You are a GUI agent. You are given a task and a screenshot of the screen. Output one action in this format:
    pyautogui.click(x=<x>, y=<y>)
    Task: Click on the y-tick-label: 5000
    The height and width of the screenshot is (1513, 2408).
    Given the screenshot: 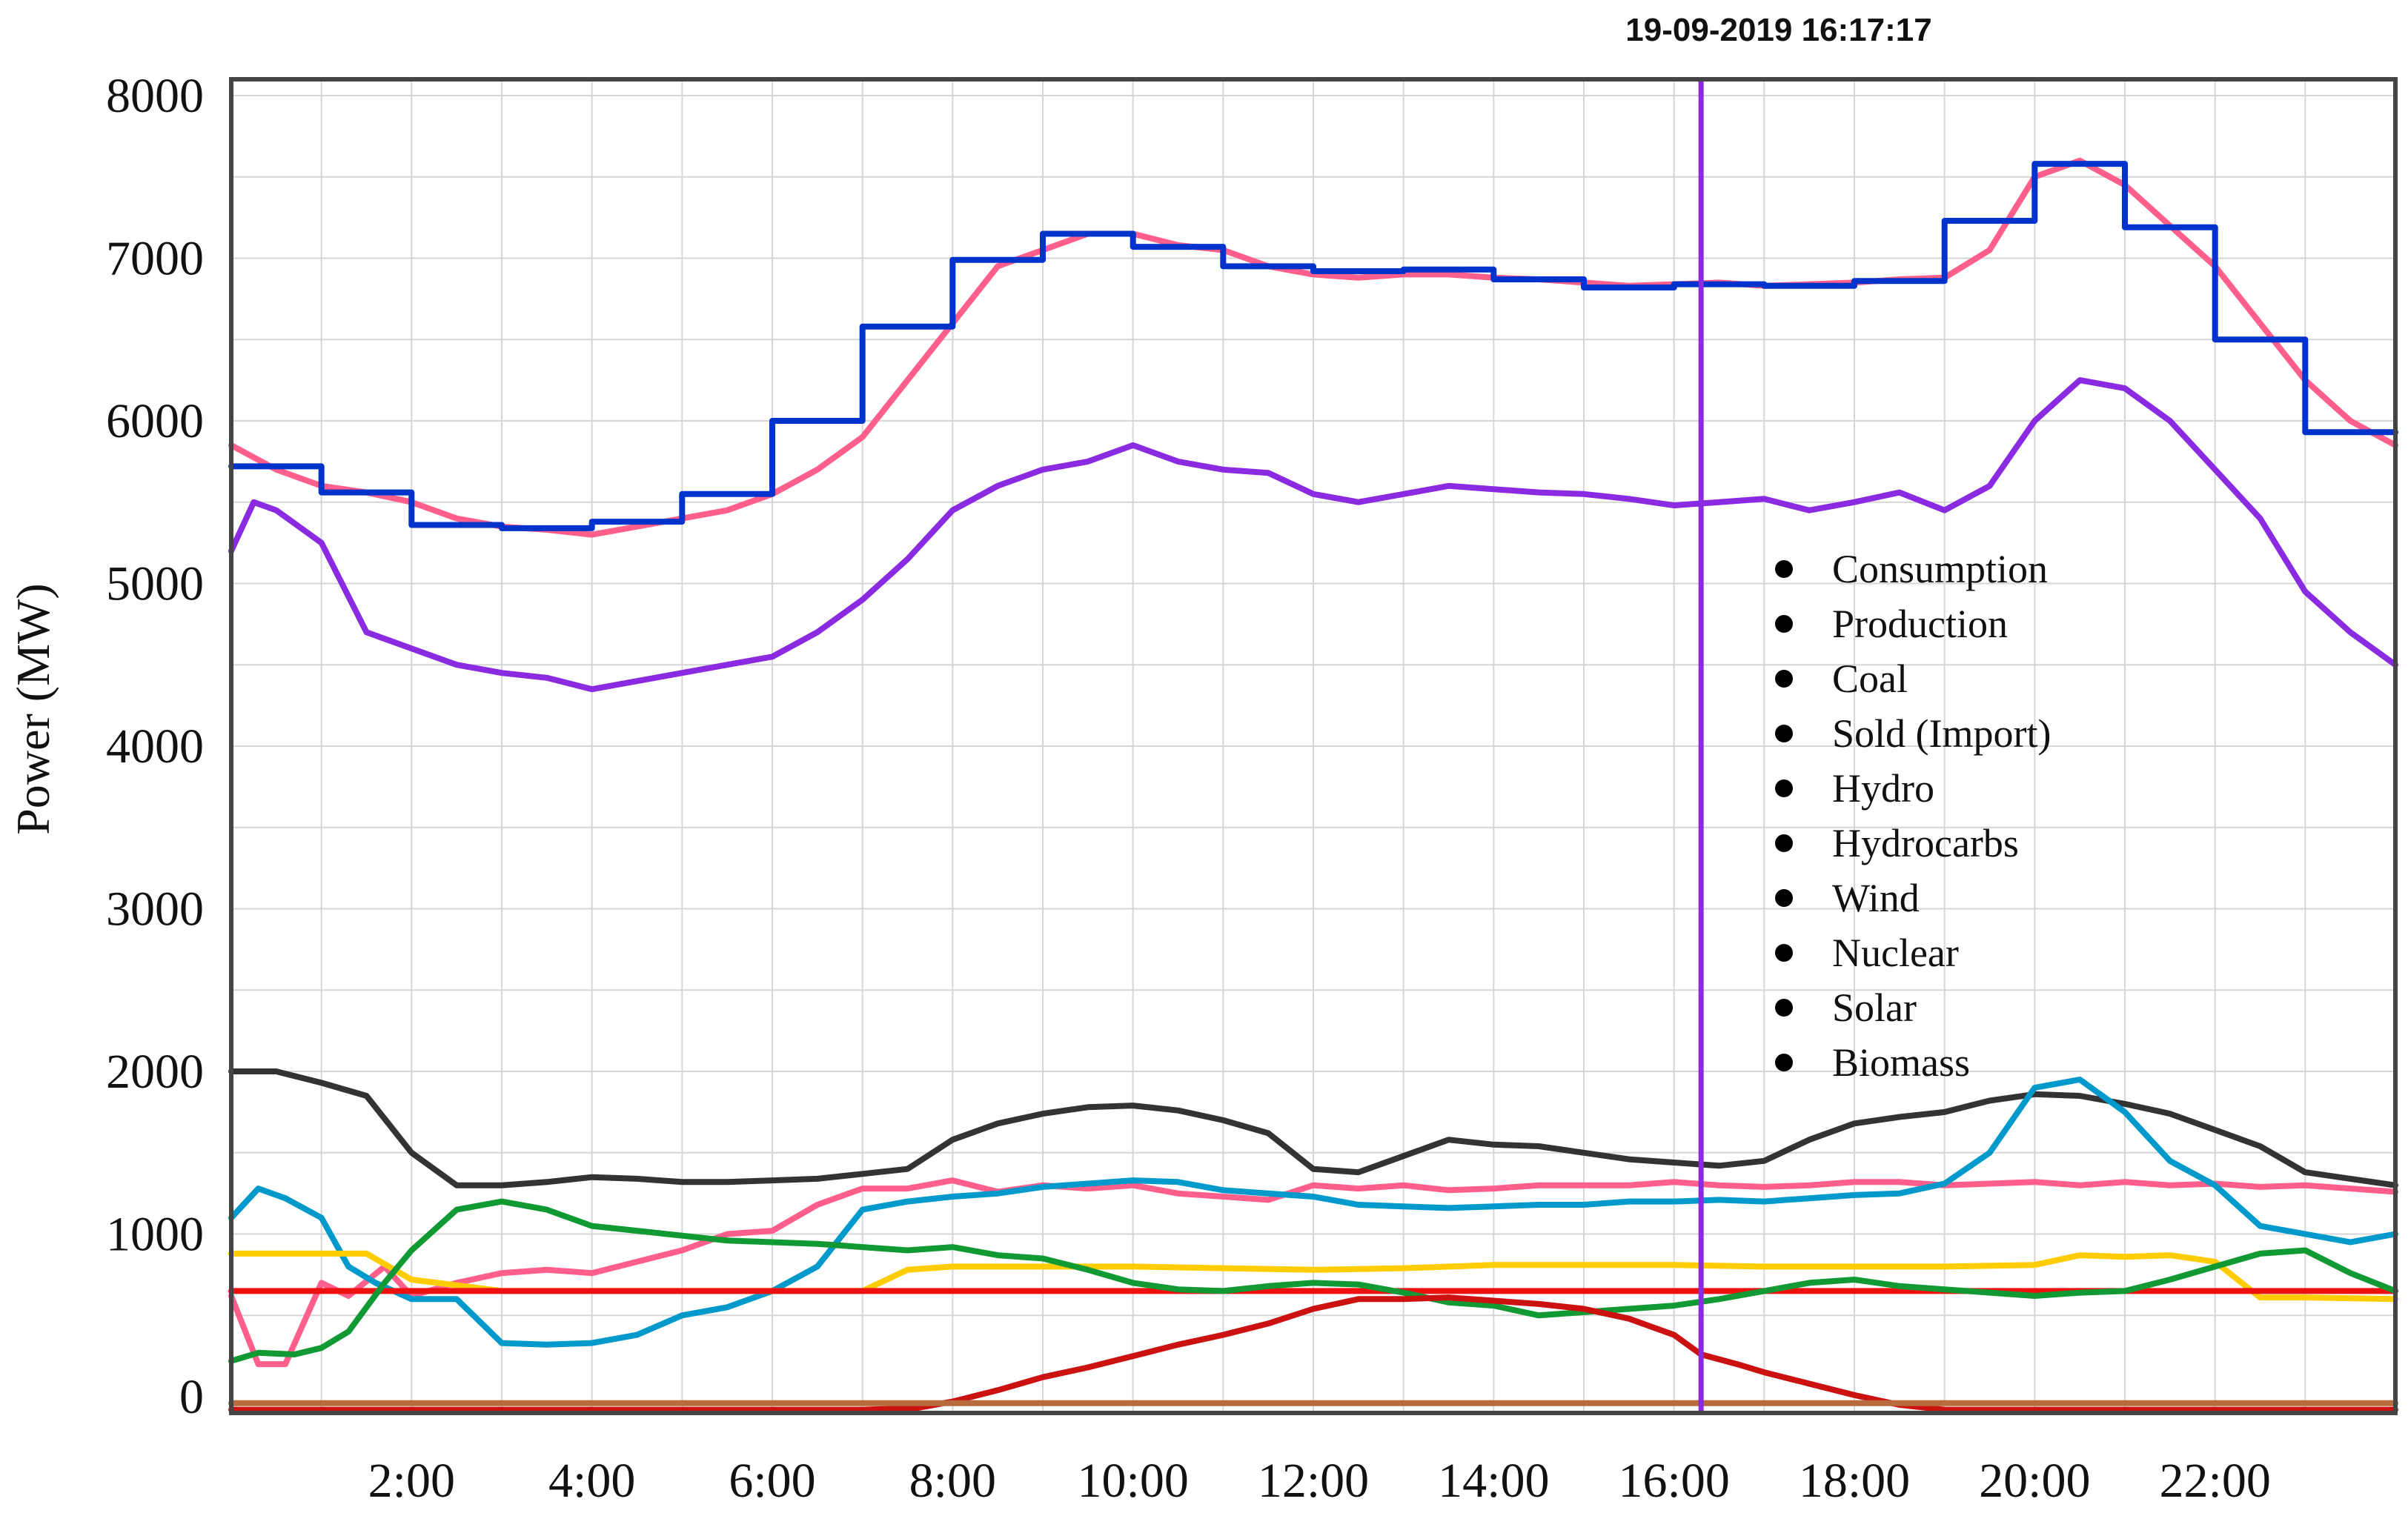 What is the action you would take?
    pyautogui.click(x=155, y=583)
    